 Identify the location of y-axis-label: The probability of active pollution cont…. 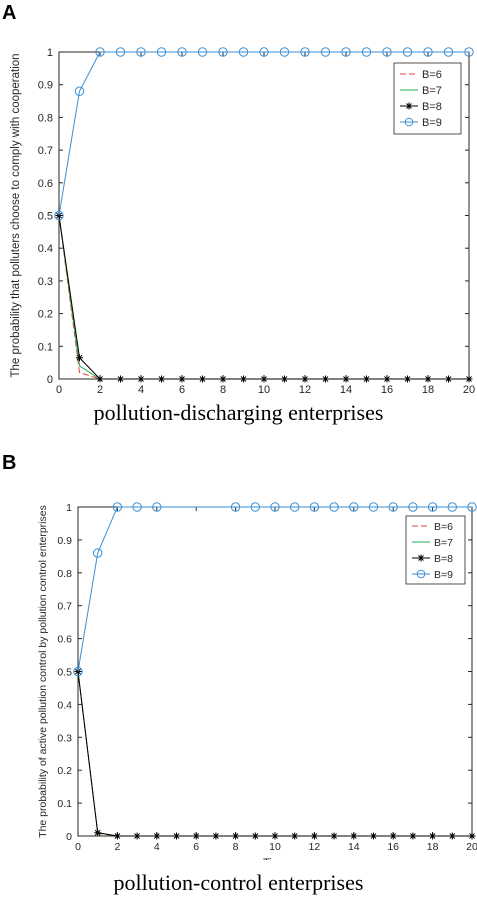
(43, 671).